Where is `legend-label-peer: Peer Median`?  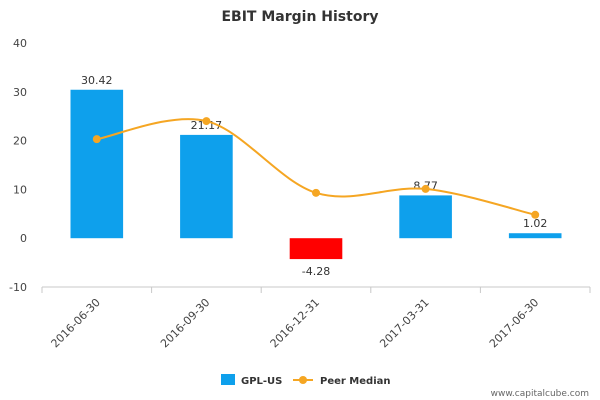
legend-label-peer: Peer Median is located at coordinates (355, 381).